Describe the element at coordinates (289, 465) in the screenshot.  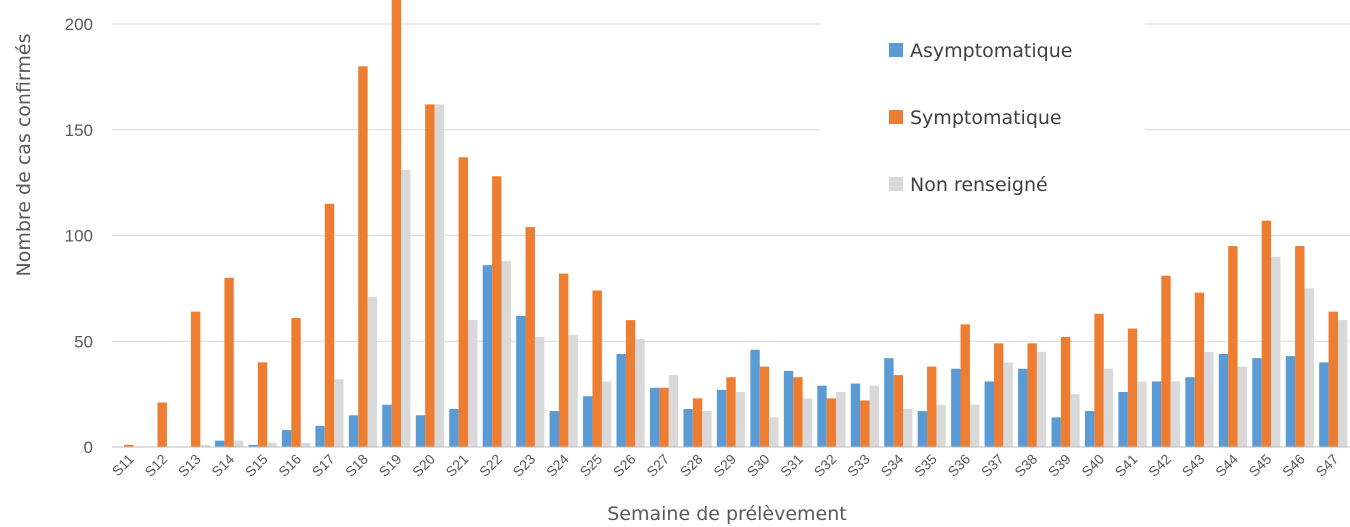
I see `x-tick-label: S16` at that location.